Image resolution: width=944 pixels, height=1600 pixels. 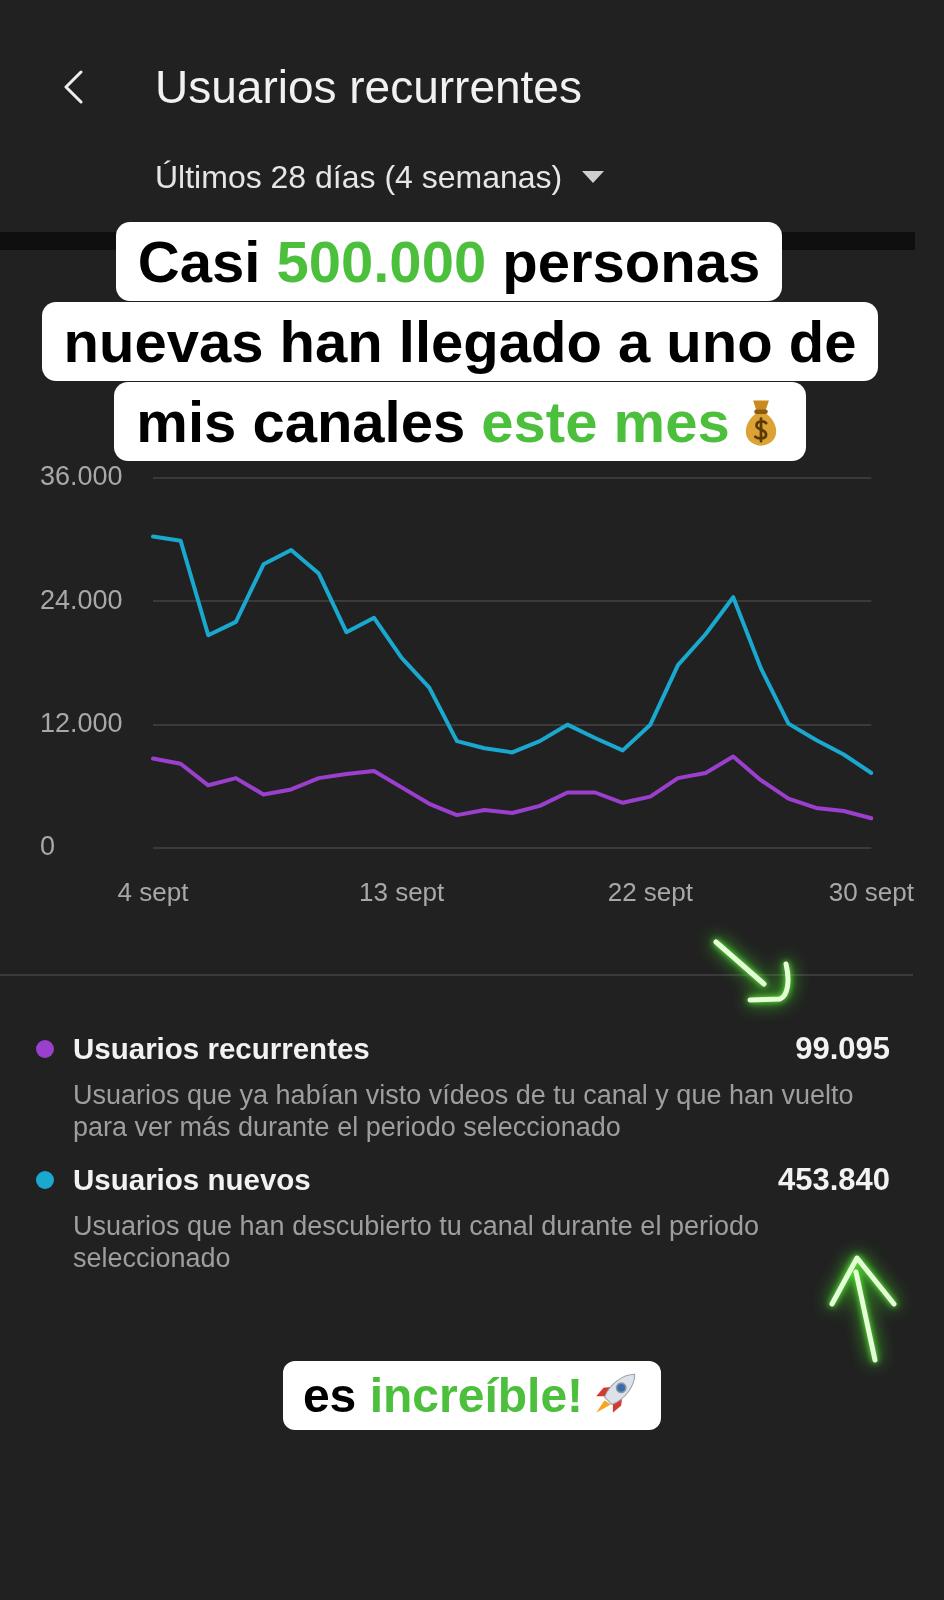 I want to click on chart-subtitle: Últimos 28 días (4 semanas), so click(x=359, y=177).